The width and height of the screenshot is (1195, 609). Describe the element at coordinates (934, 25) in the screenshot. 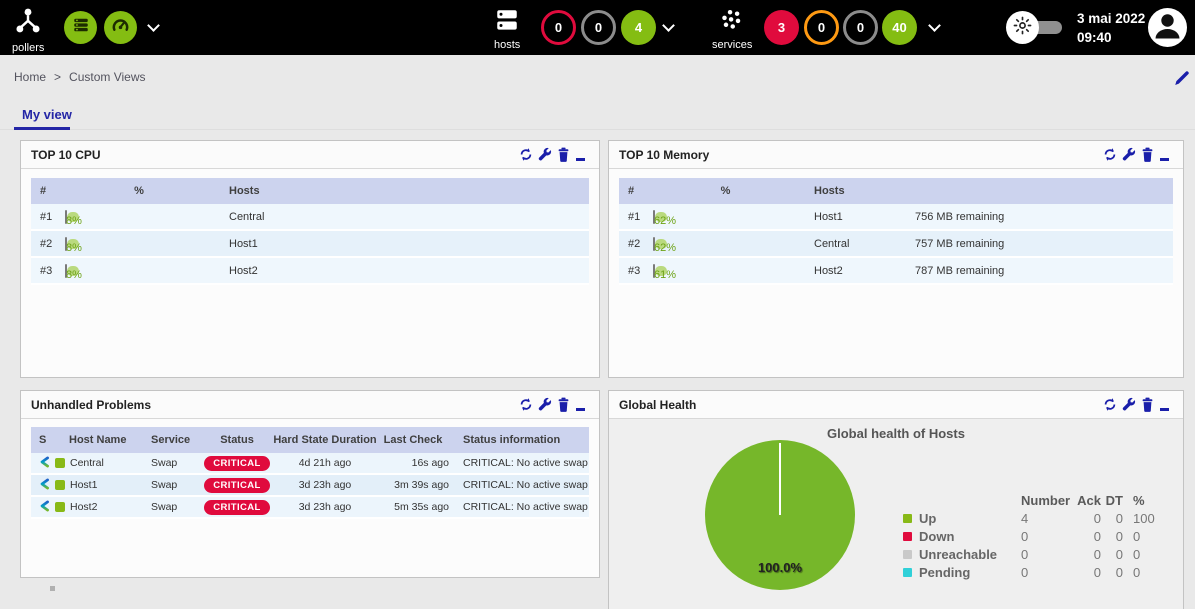

I see `services-chevron-down-icon` at that location.